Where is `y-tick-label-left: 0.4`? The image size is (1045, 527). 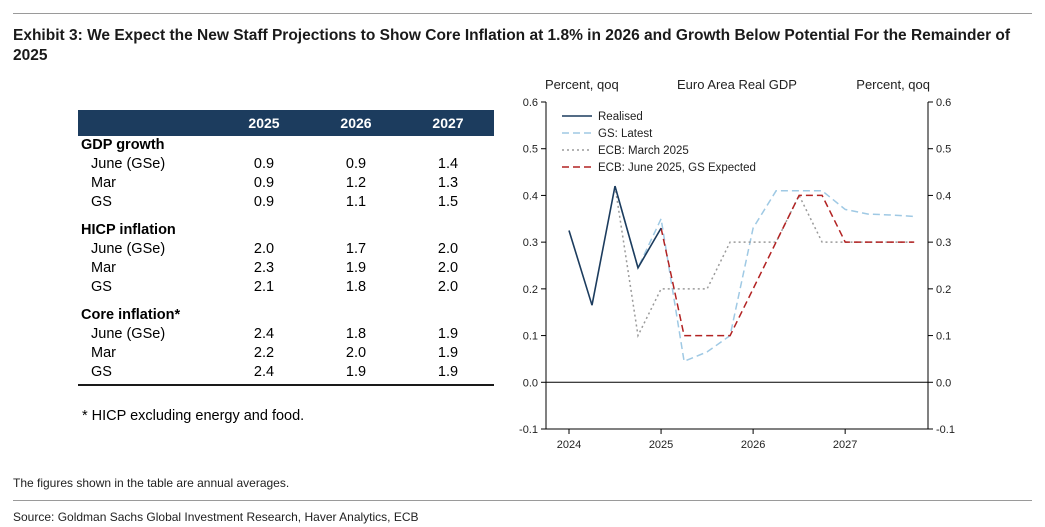
y-tick-label-left: 0.4 is located at coordinates (530, 196).